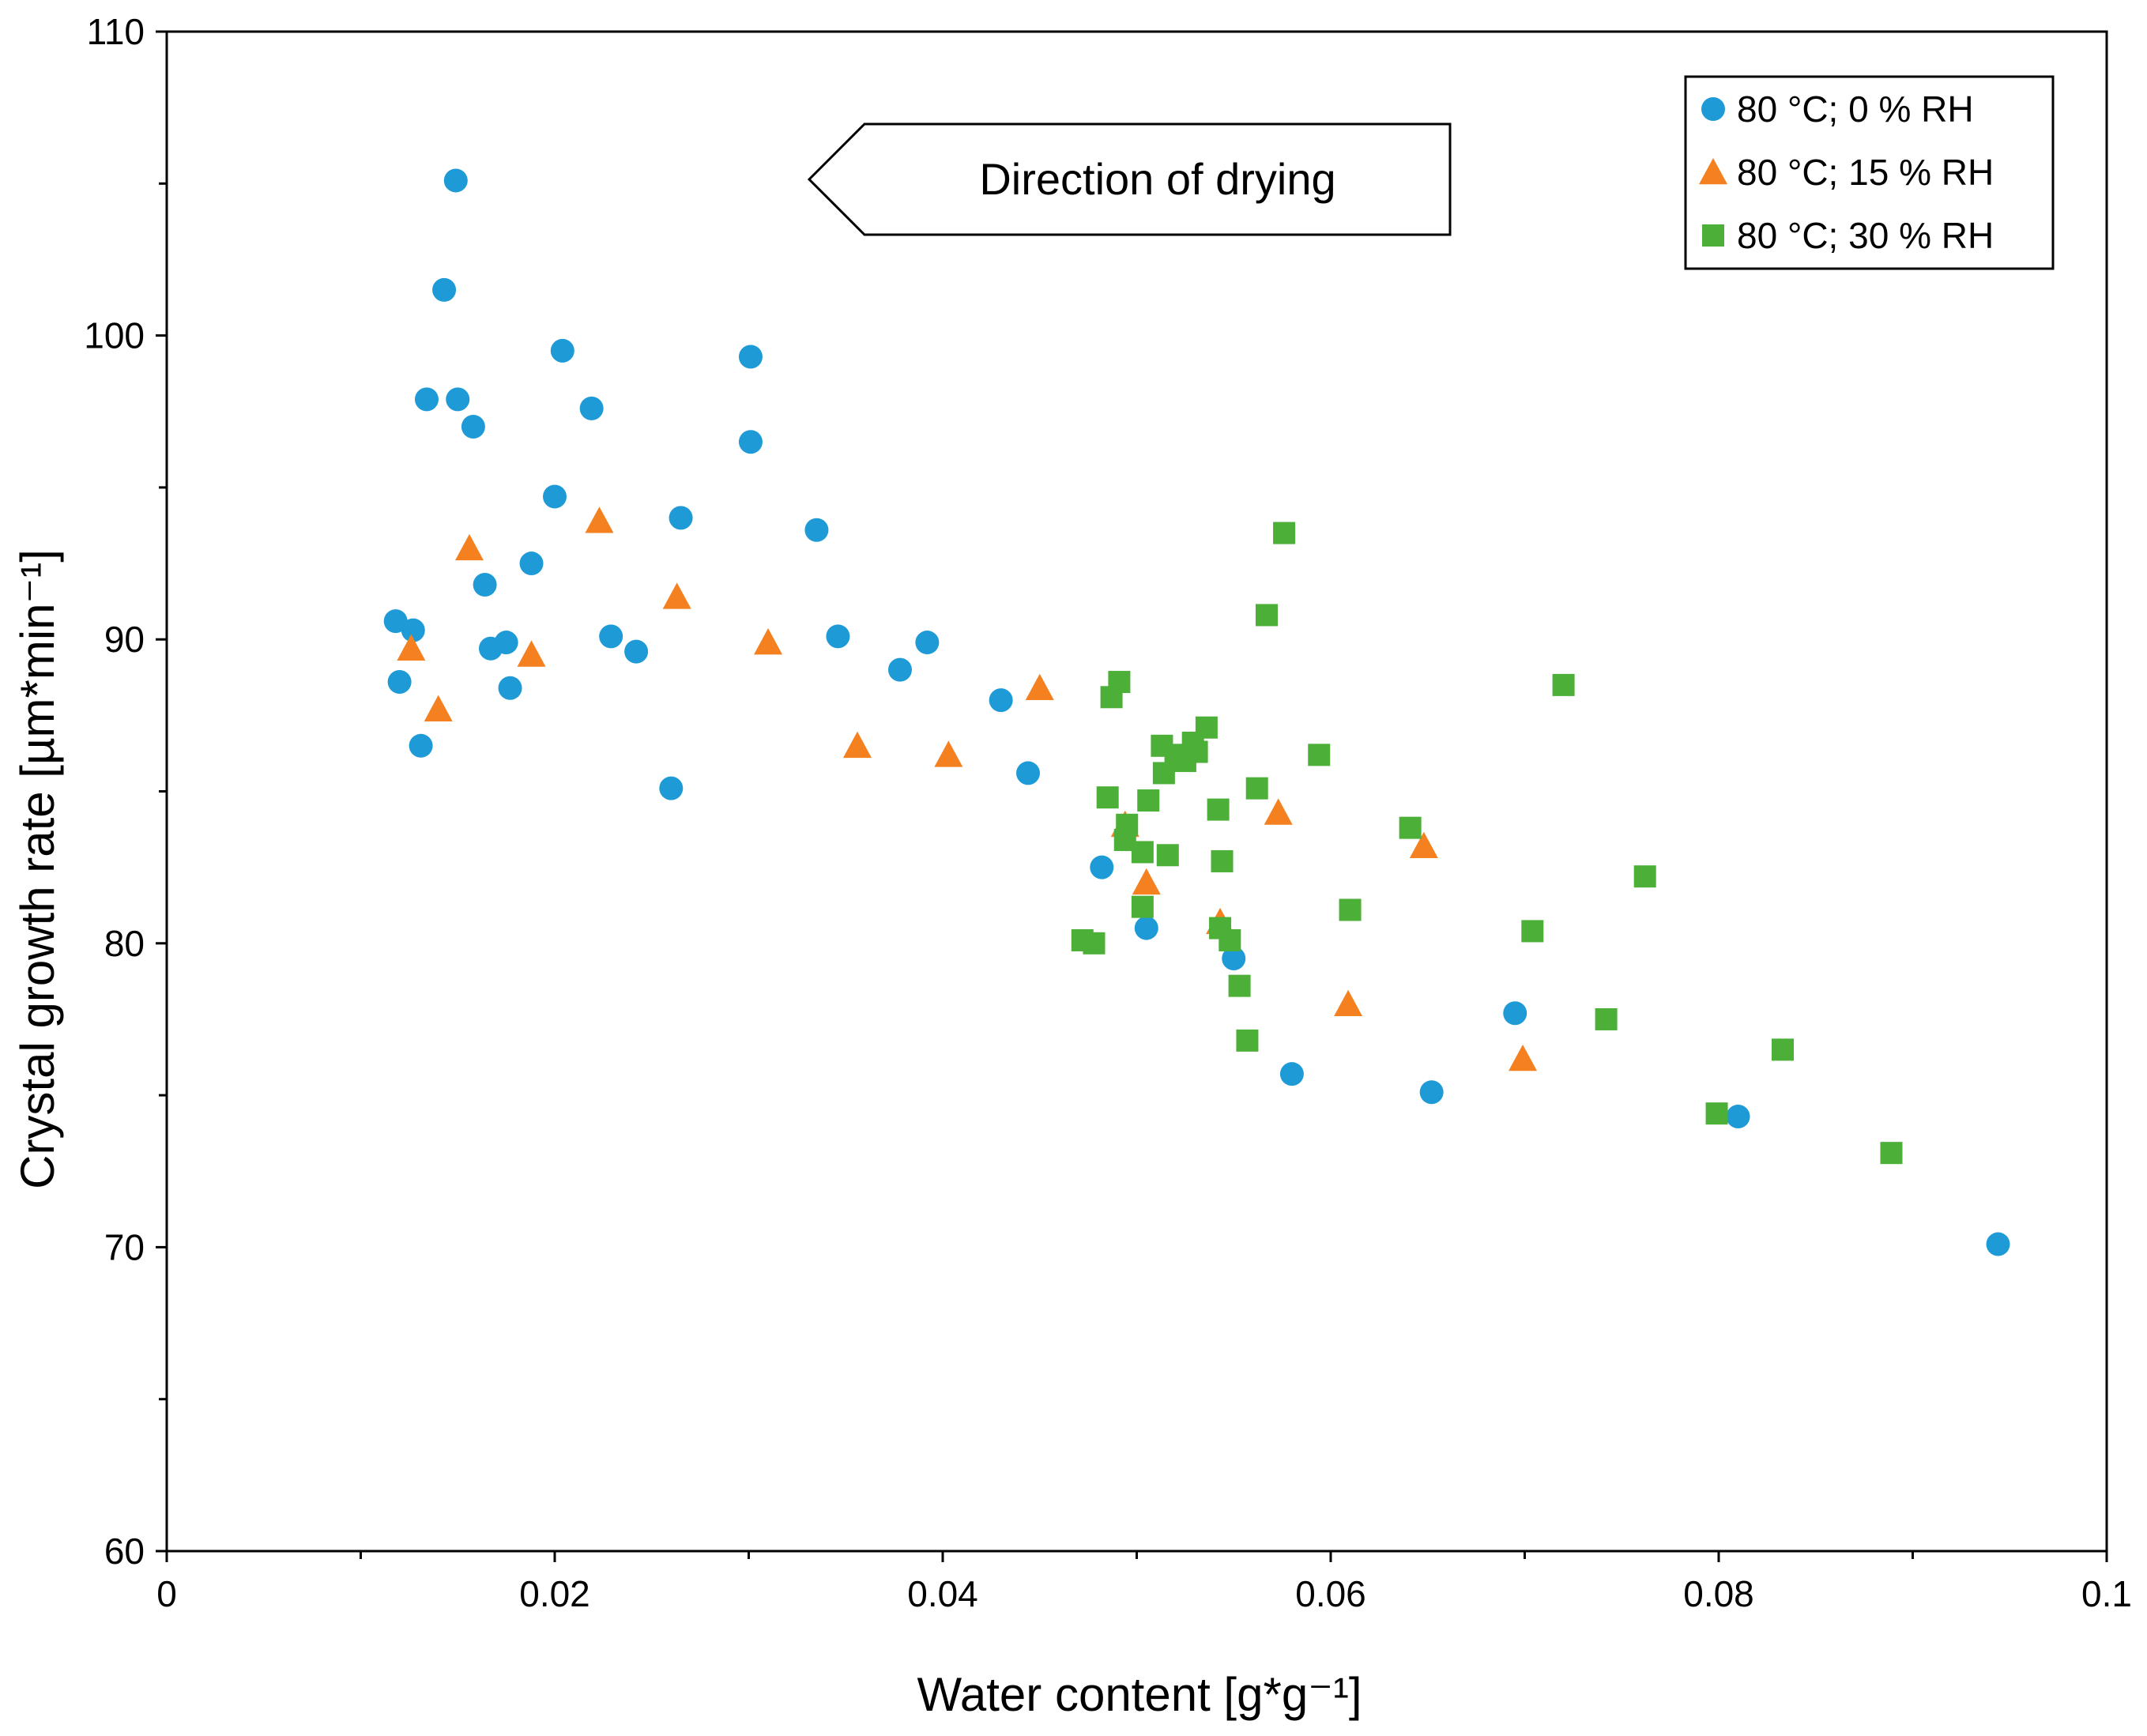  I want to click on x-tick-label: 0.04, so click(942, 1593).